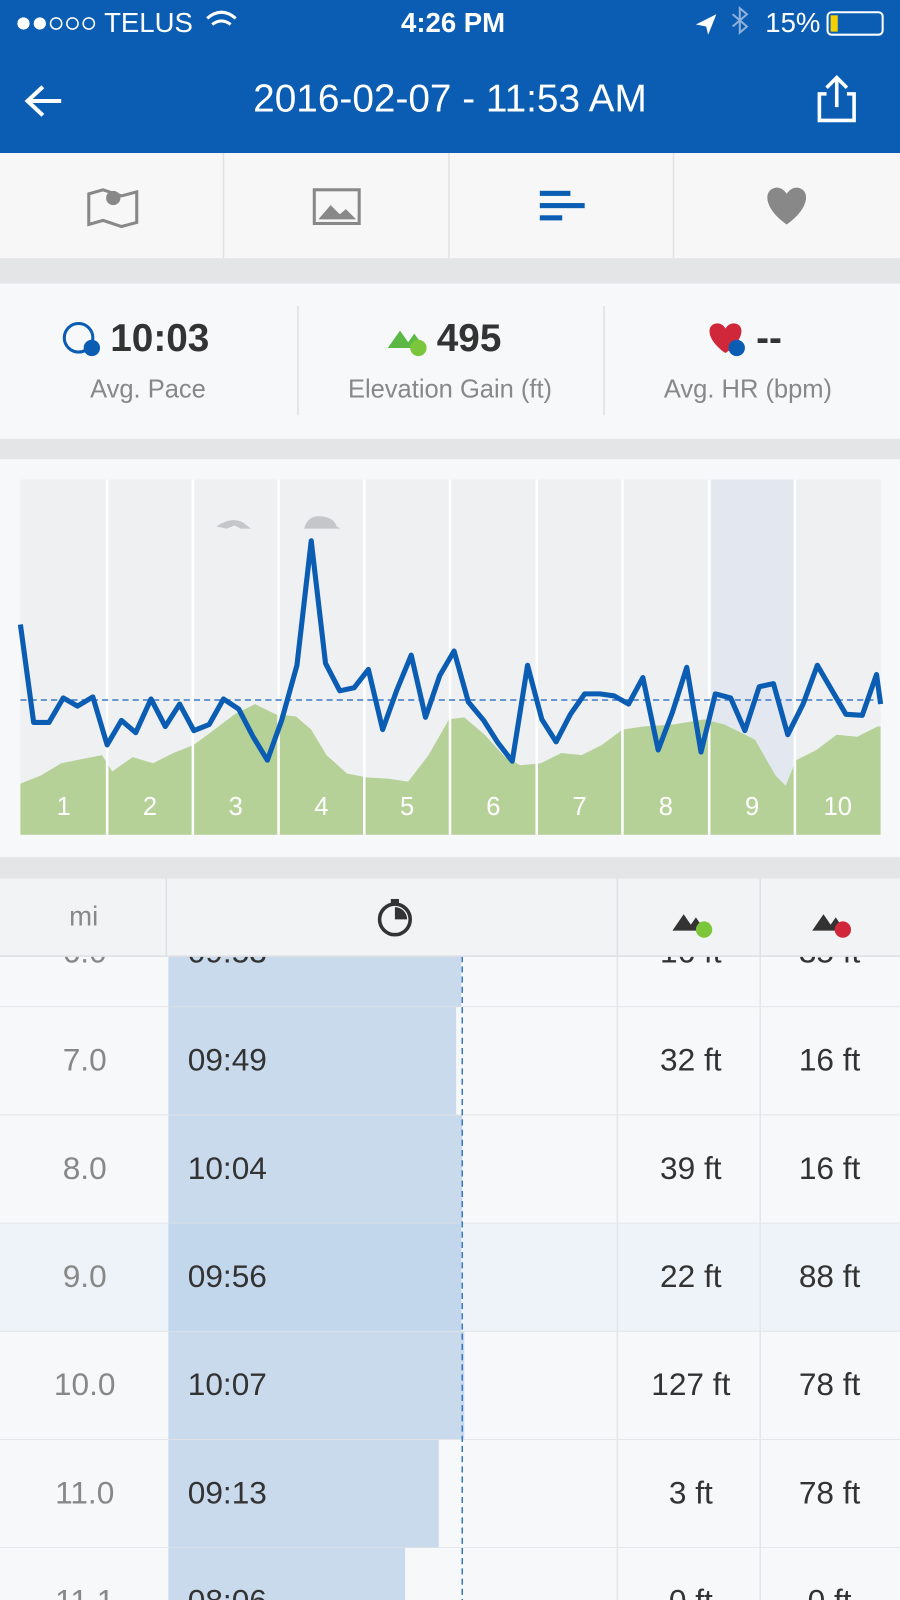 This screenshot has width=900, height=1600. I want to click on map-tab, so click(113, 208).